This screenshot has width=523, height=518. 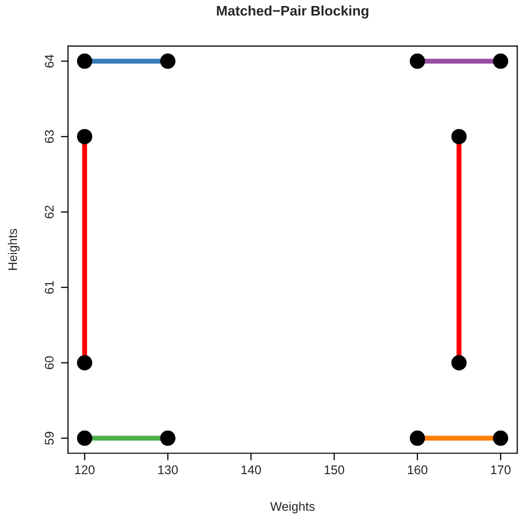 What do you see at coordinates (14, 249) in the screenshot?
I see `y-axis-title: Heights` at bounding box center [14, 249].